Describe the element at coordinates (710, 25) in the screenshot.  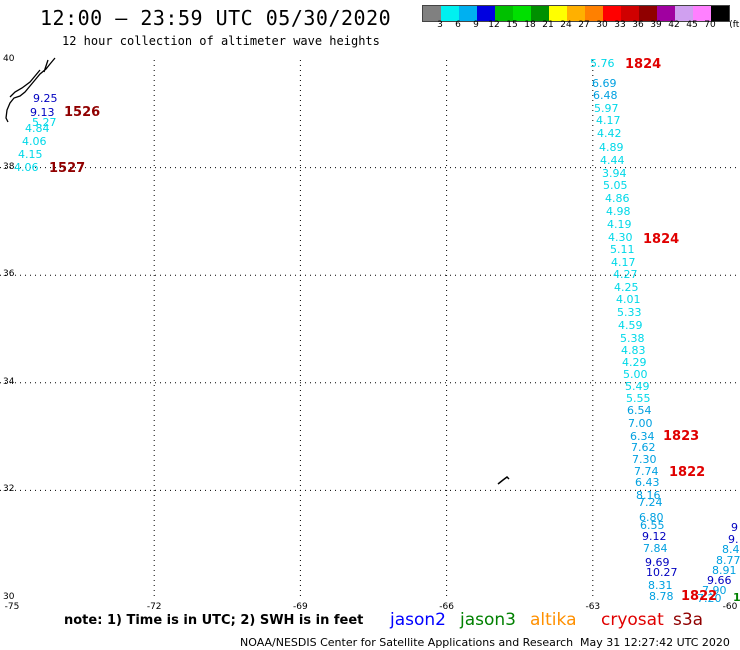
I see `legend-tick: 70` at that location.